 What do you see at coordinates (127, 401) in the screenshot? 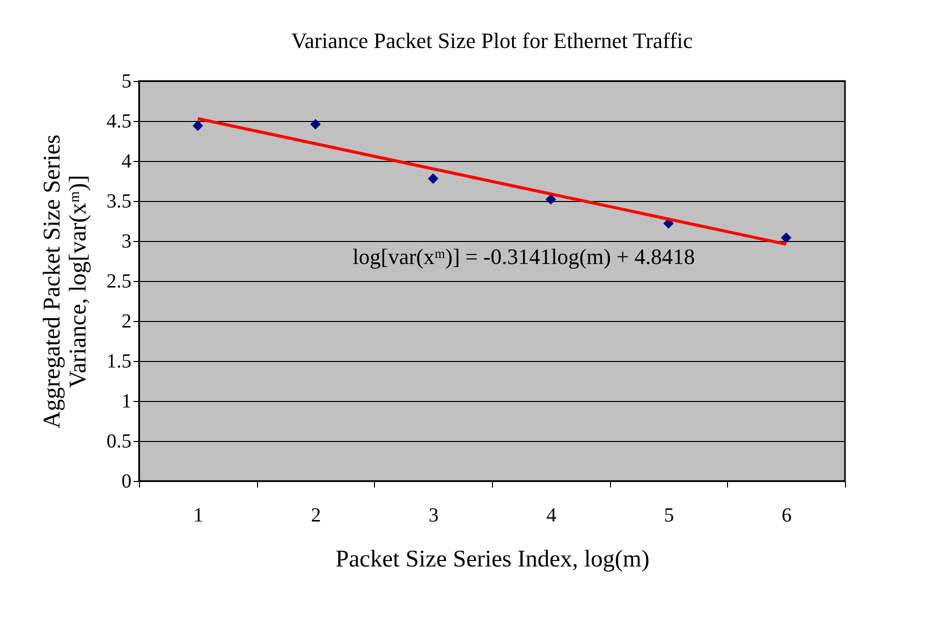
I see `y-tick-label: 1` at bounding box center [127, 401].